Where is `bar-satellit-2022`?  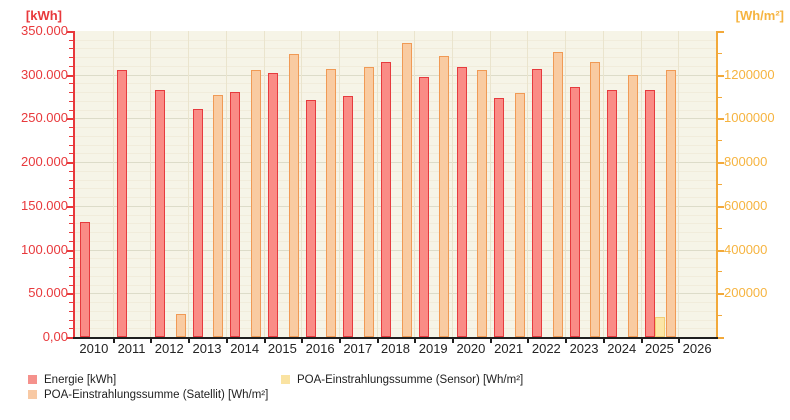
bar-satellit-2022 is located at coordinates (557, 194).